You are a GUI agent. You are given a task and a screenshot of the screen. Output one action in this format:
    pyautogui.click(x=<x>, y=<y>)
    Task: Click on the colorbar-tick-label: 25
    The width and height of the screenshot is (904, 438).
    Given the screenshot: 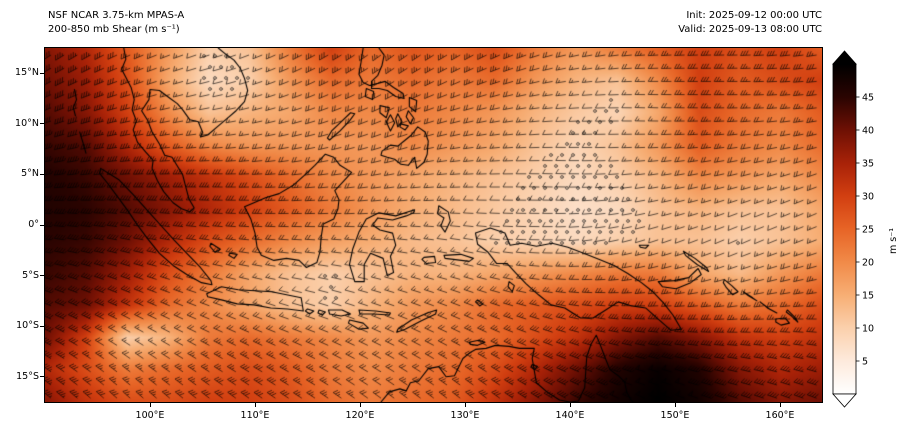 What is the action you would take?
    pyautogui.click(x=868, y=229)
    